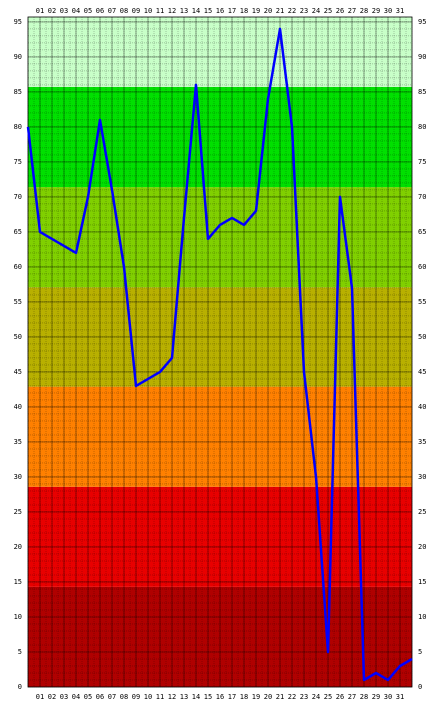 This screenshot has width=441, height=710. Describe the element at coordinates (18, 232) in the screenshot. I see `y-tick-label: 65` at that location.